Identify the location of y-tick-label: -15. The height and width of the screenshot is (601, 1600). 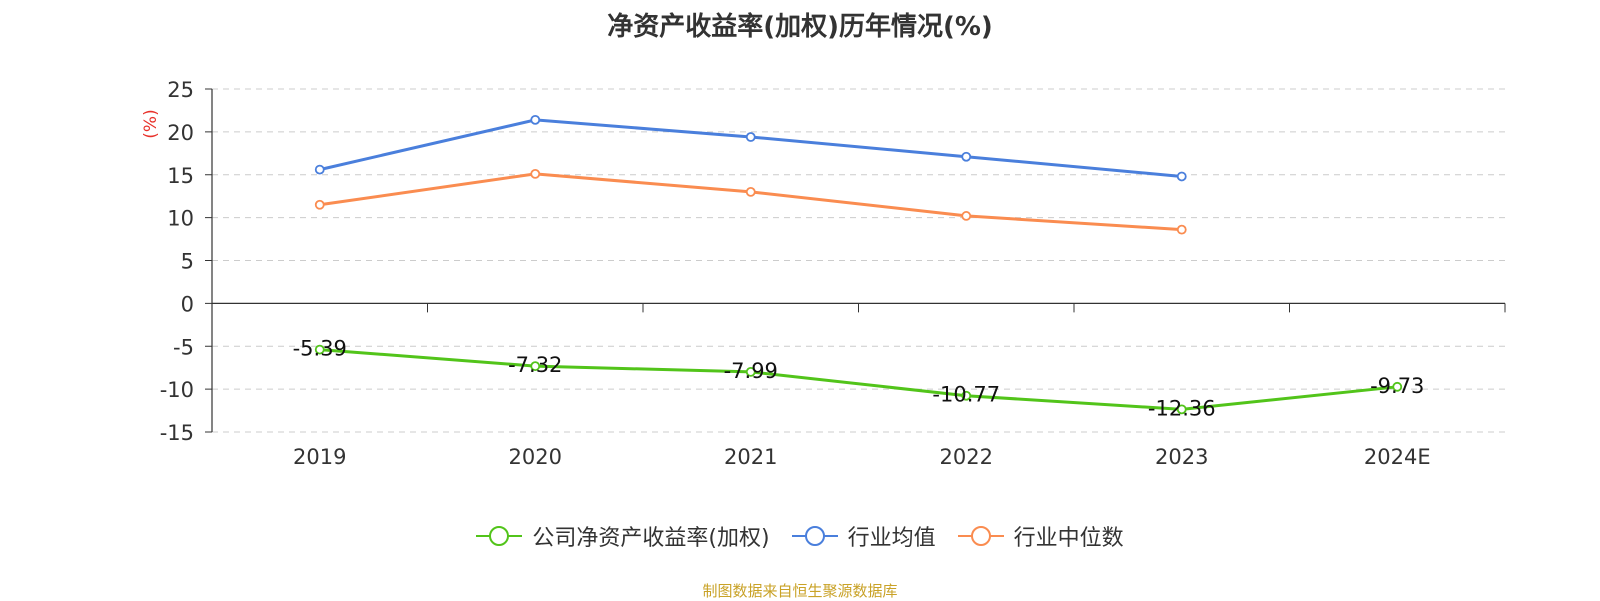
(177, 433).